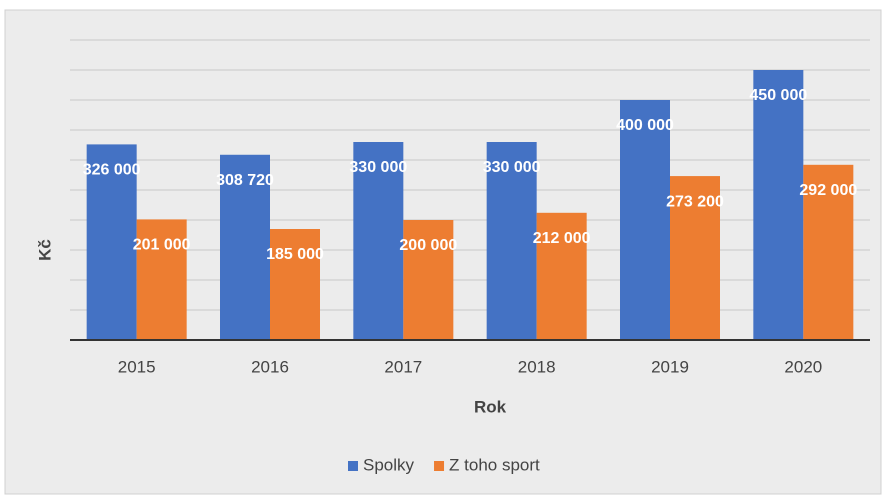 This screenshot has width=886, height=498. What do you see at coordinates (137, 366) in the screenshot?
I see `x-tick-label: 2015` at bounding box center [137, 366].